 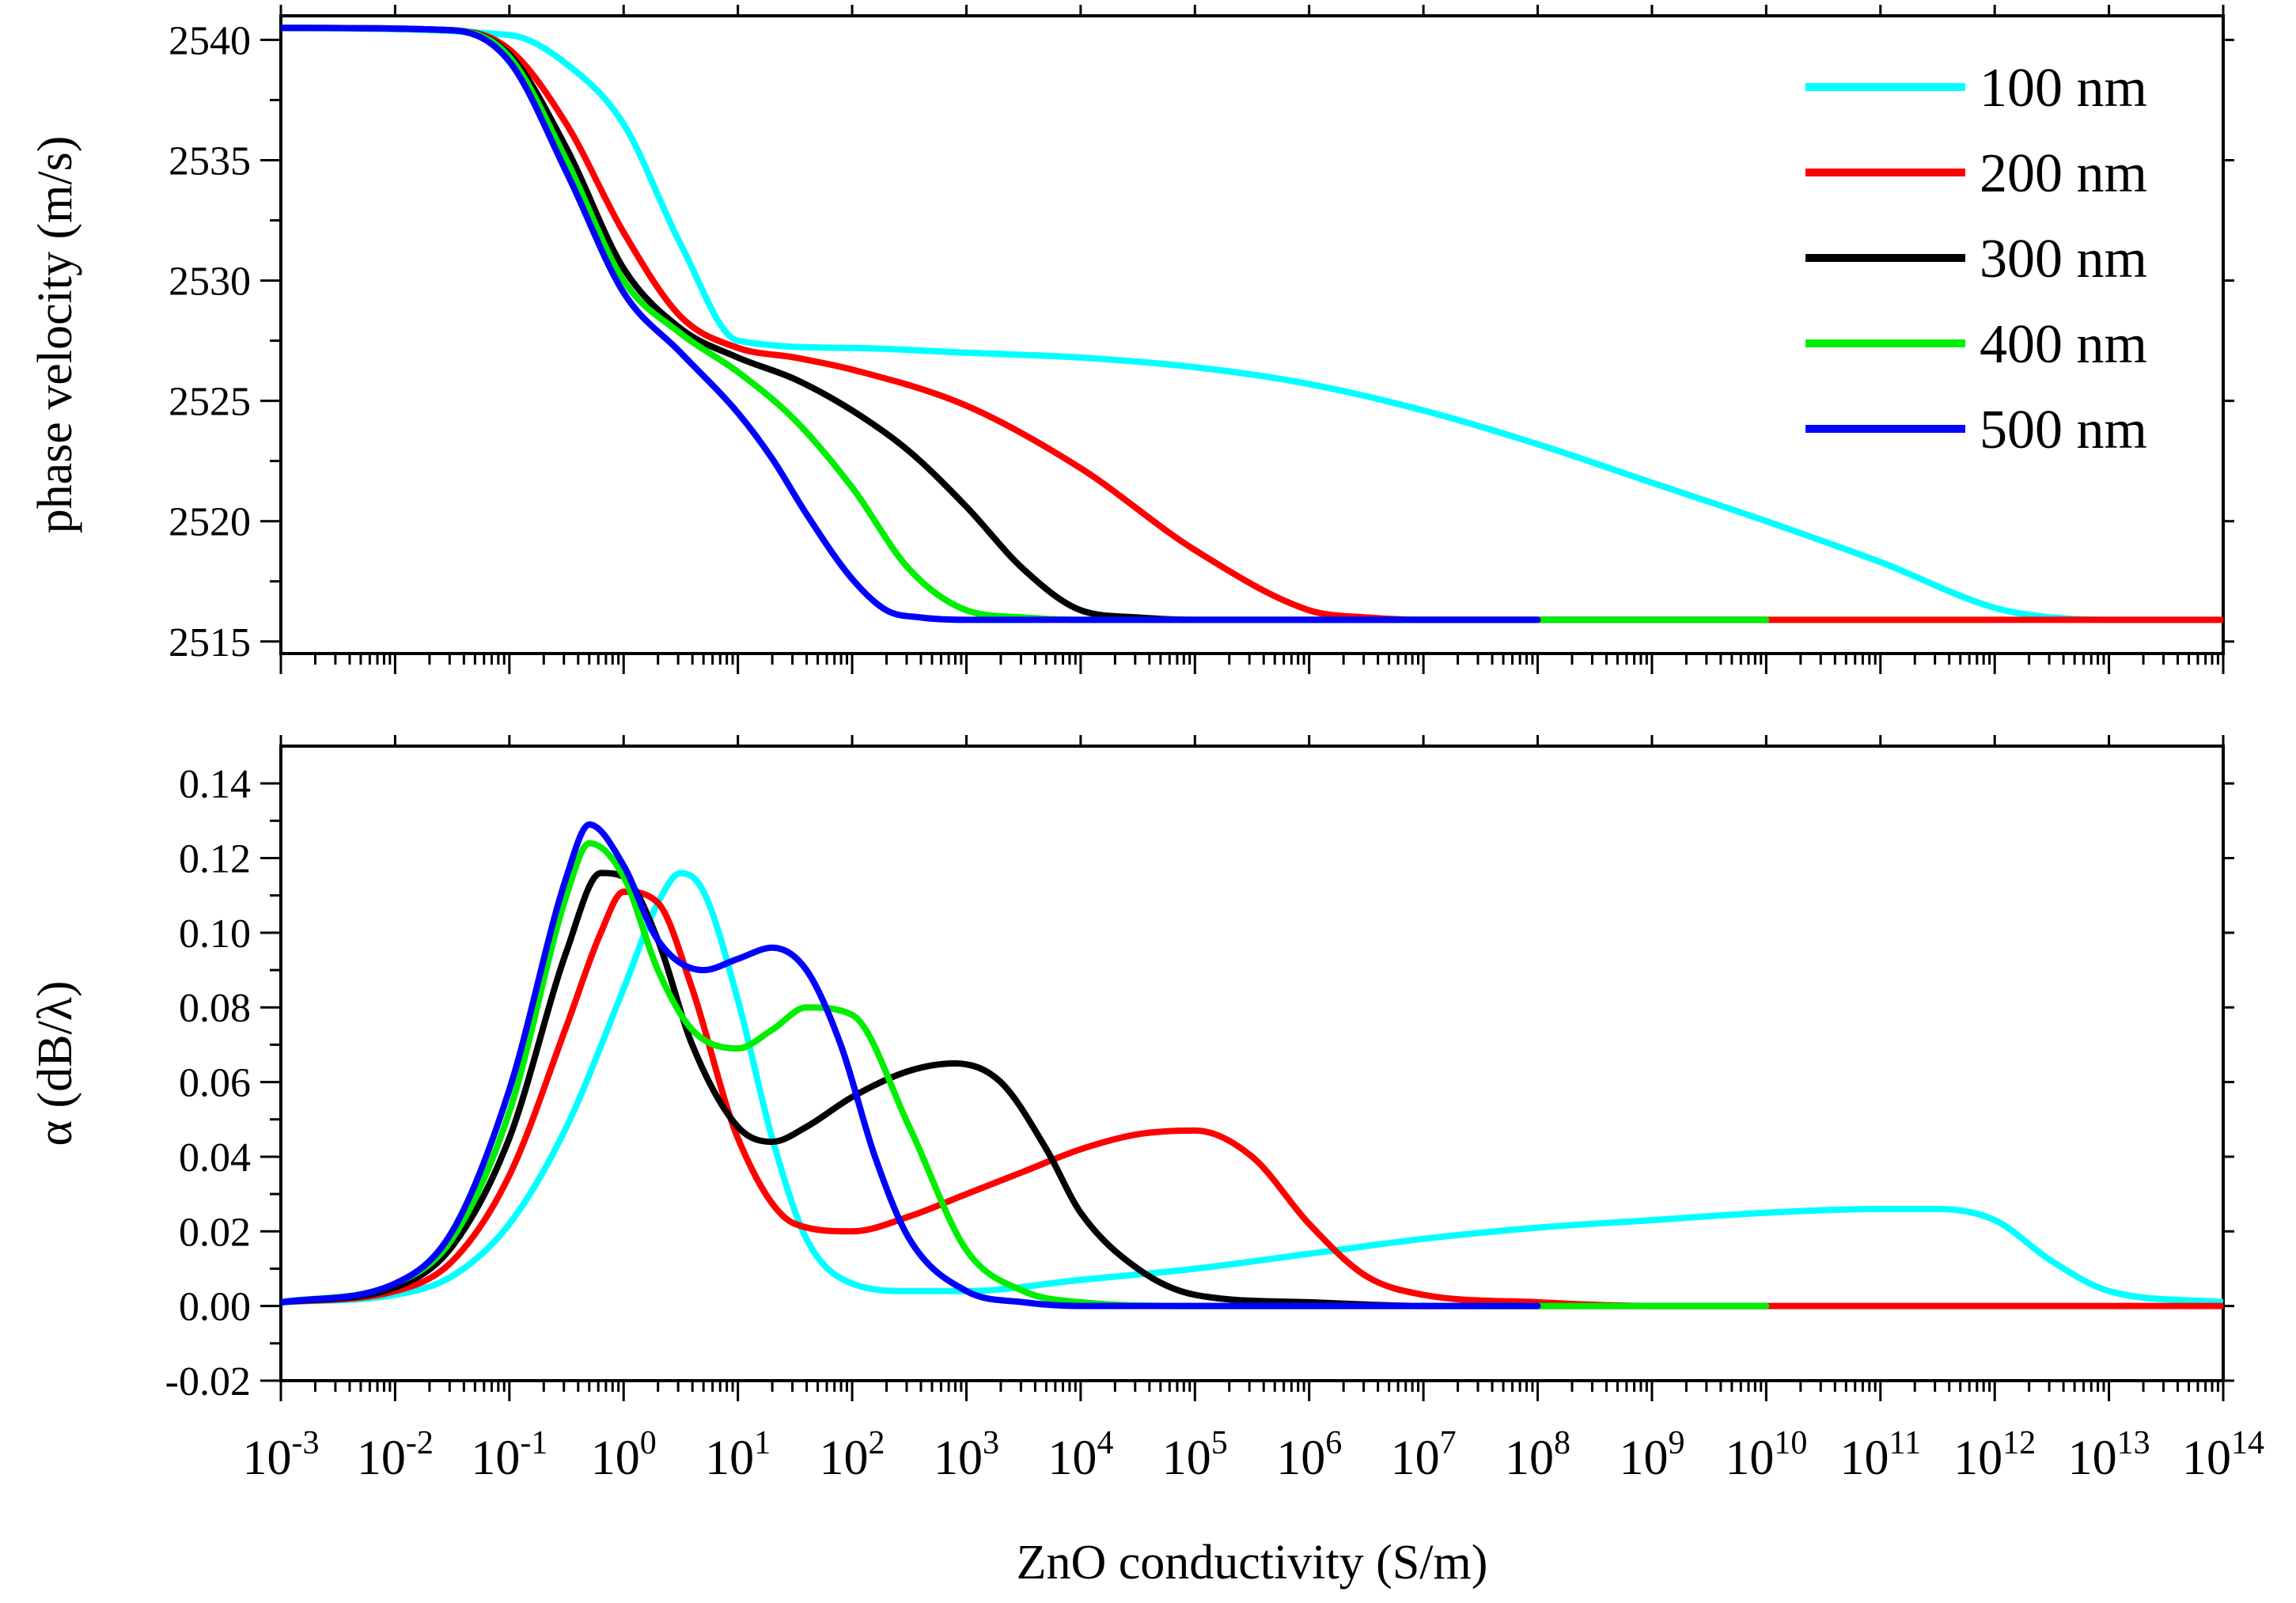 I want to click on x-tick-exponent: -1, so click(x=533, y=1443).